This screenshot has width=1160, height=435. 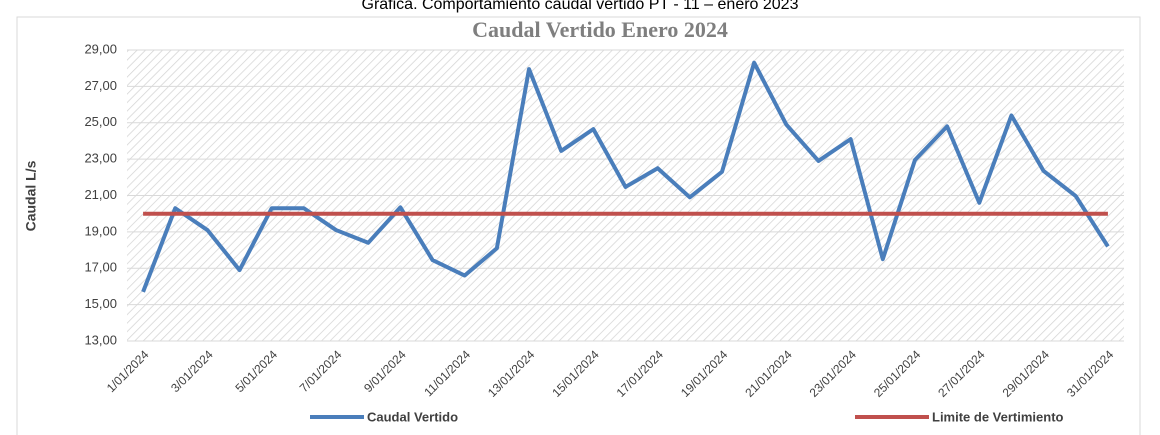 What do you see at coordinates (31, 195) in the screenshot?
I see `y-axis-label: Caudal L/s` at bounding box center [31, 195].